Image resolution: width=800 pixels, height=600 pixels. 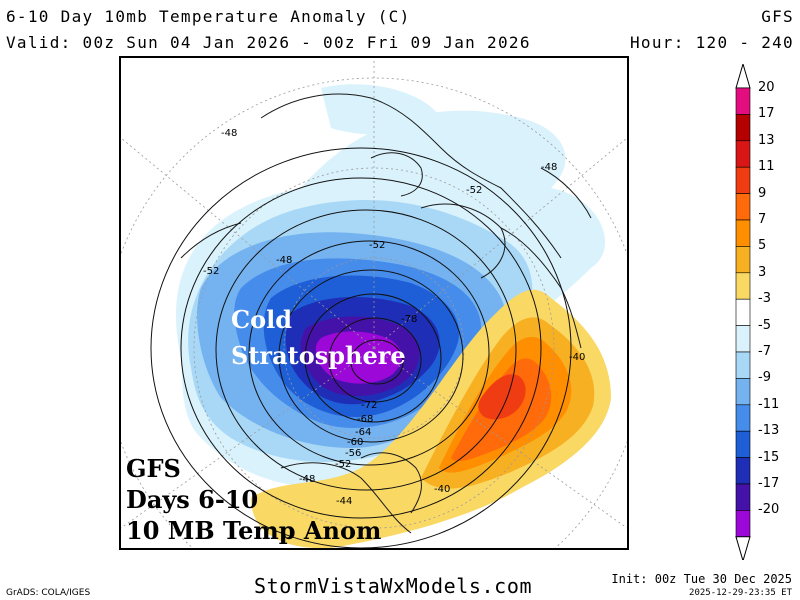 I want to click on colorbar-label: -7, so click(x=764, y=351).